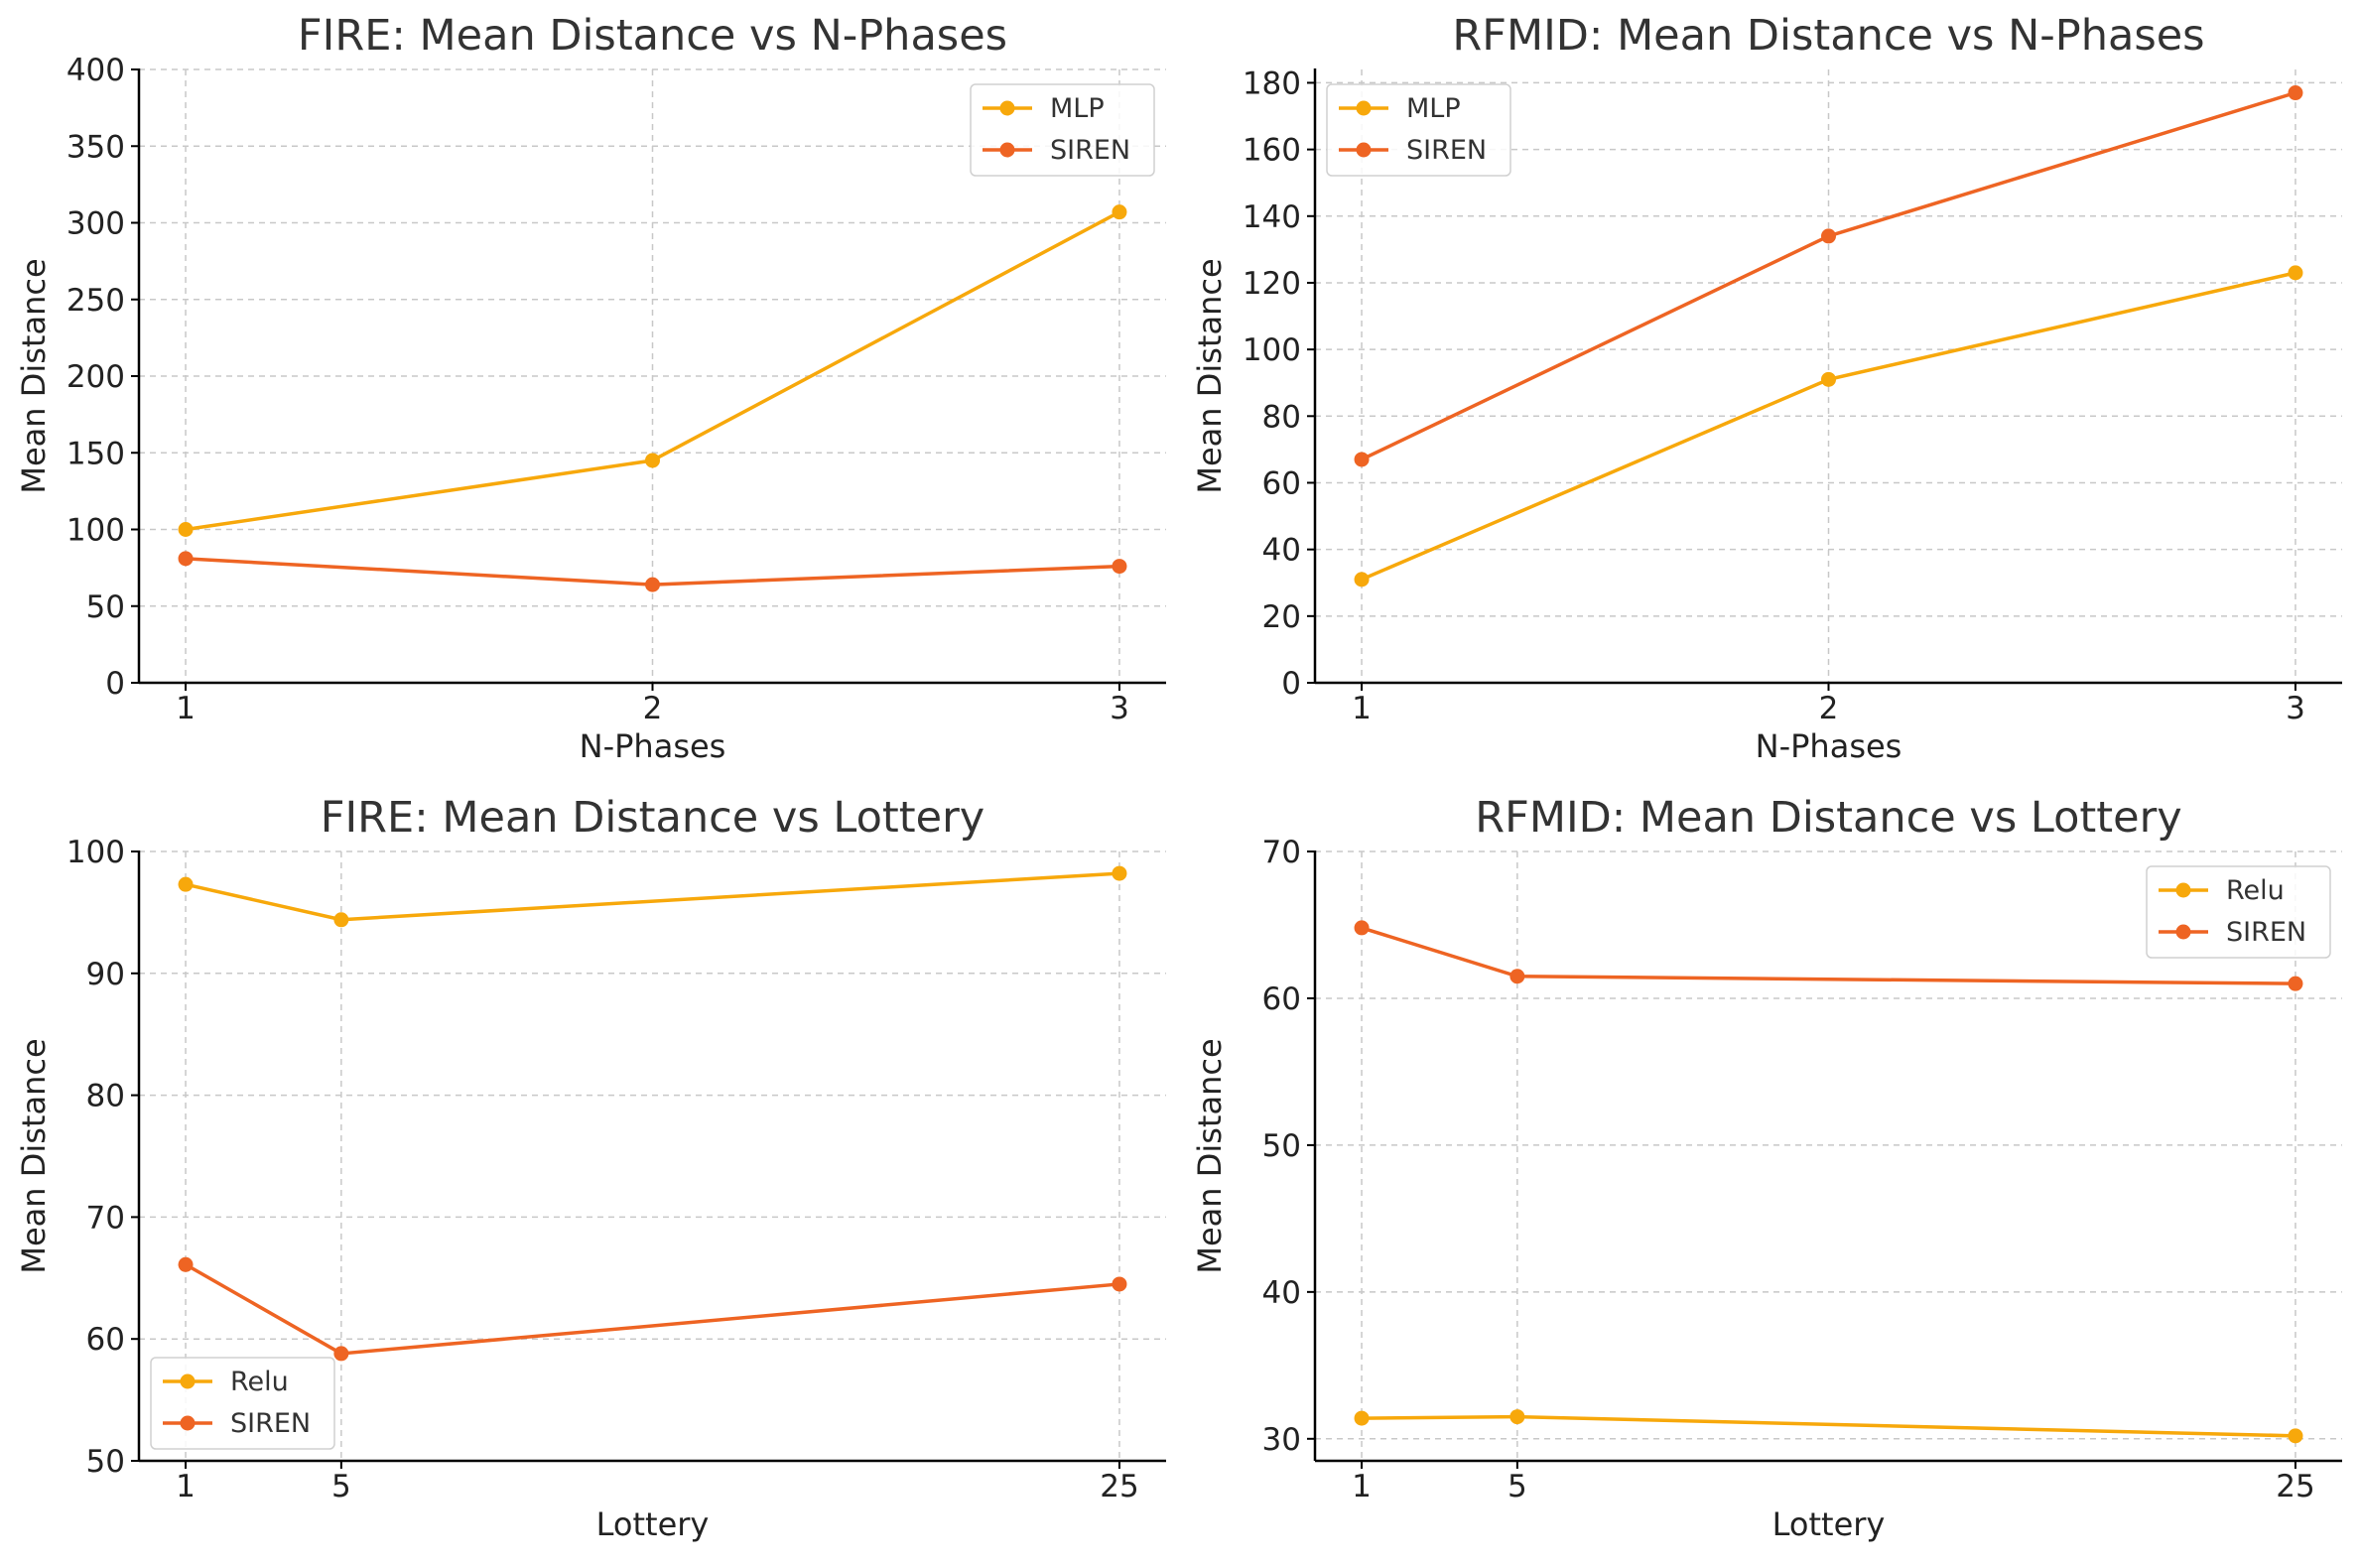 The image size is (2361, 1568). What do you see at coordinates (1828, 36) in the screenshot?
I see `chart-title: RFMID: Mean Distance vs N-Phases` at bounding box center [1828, 36].